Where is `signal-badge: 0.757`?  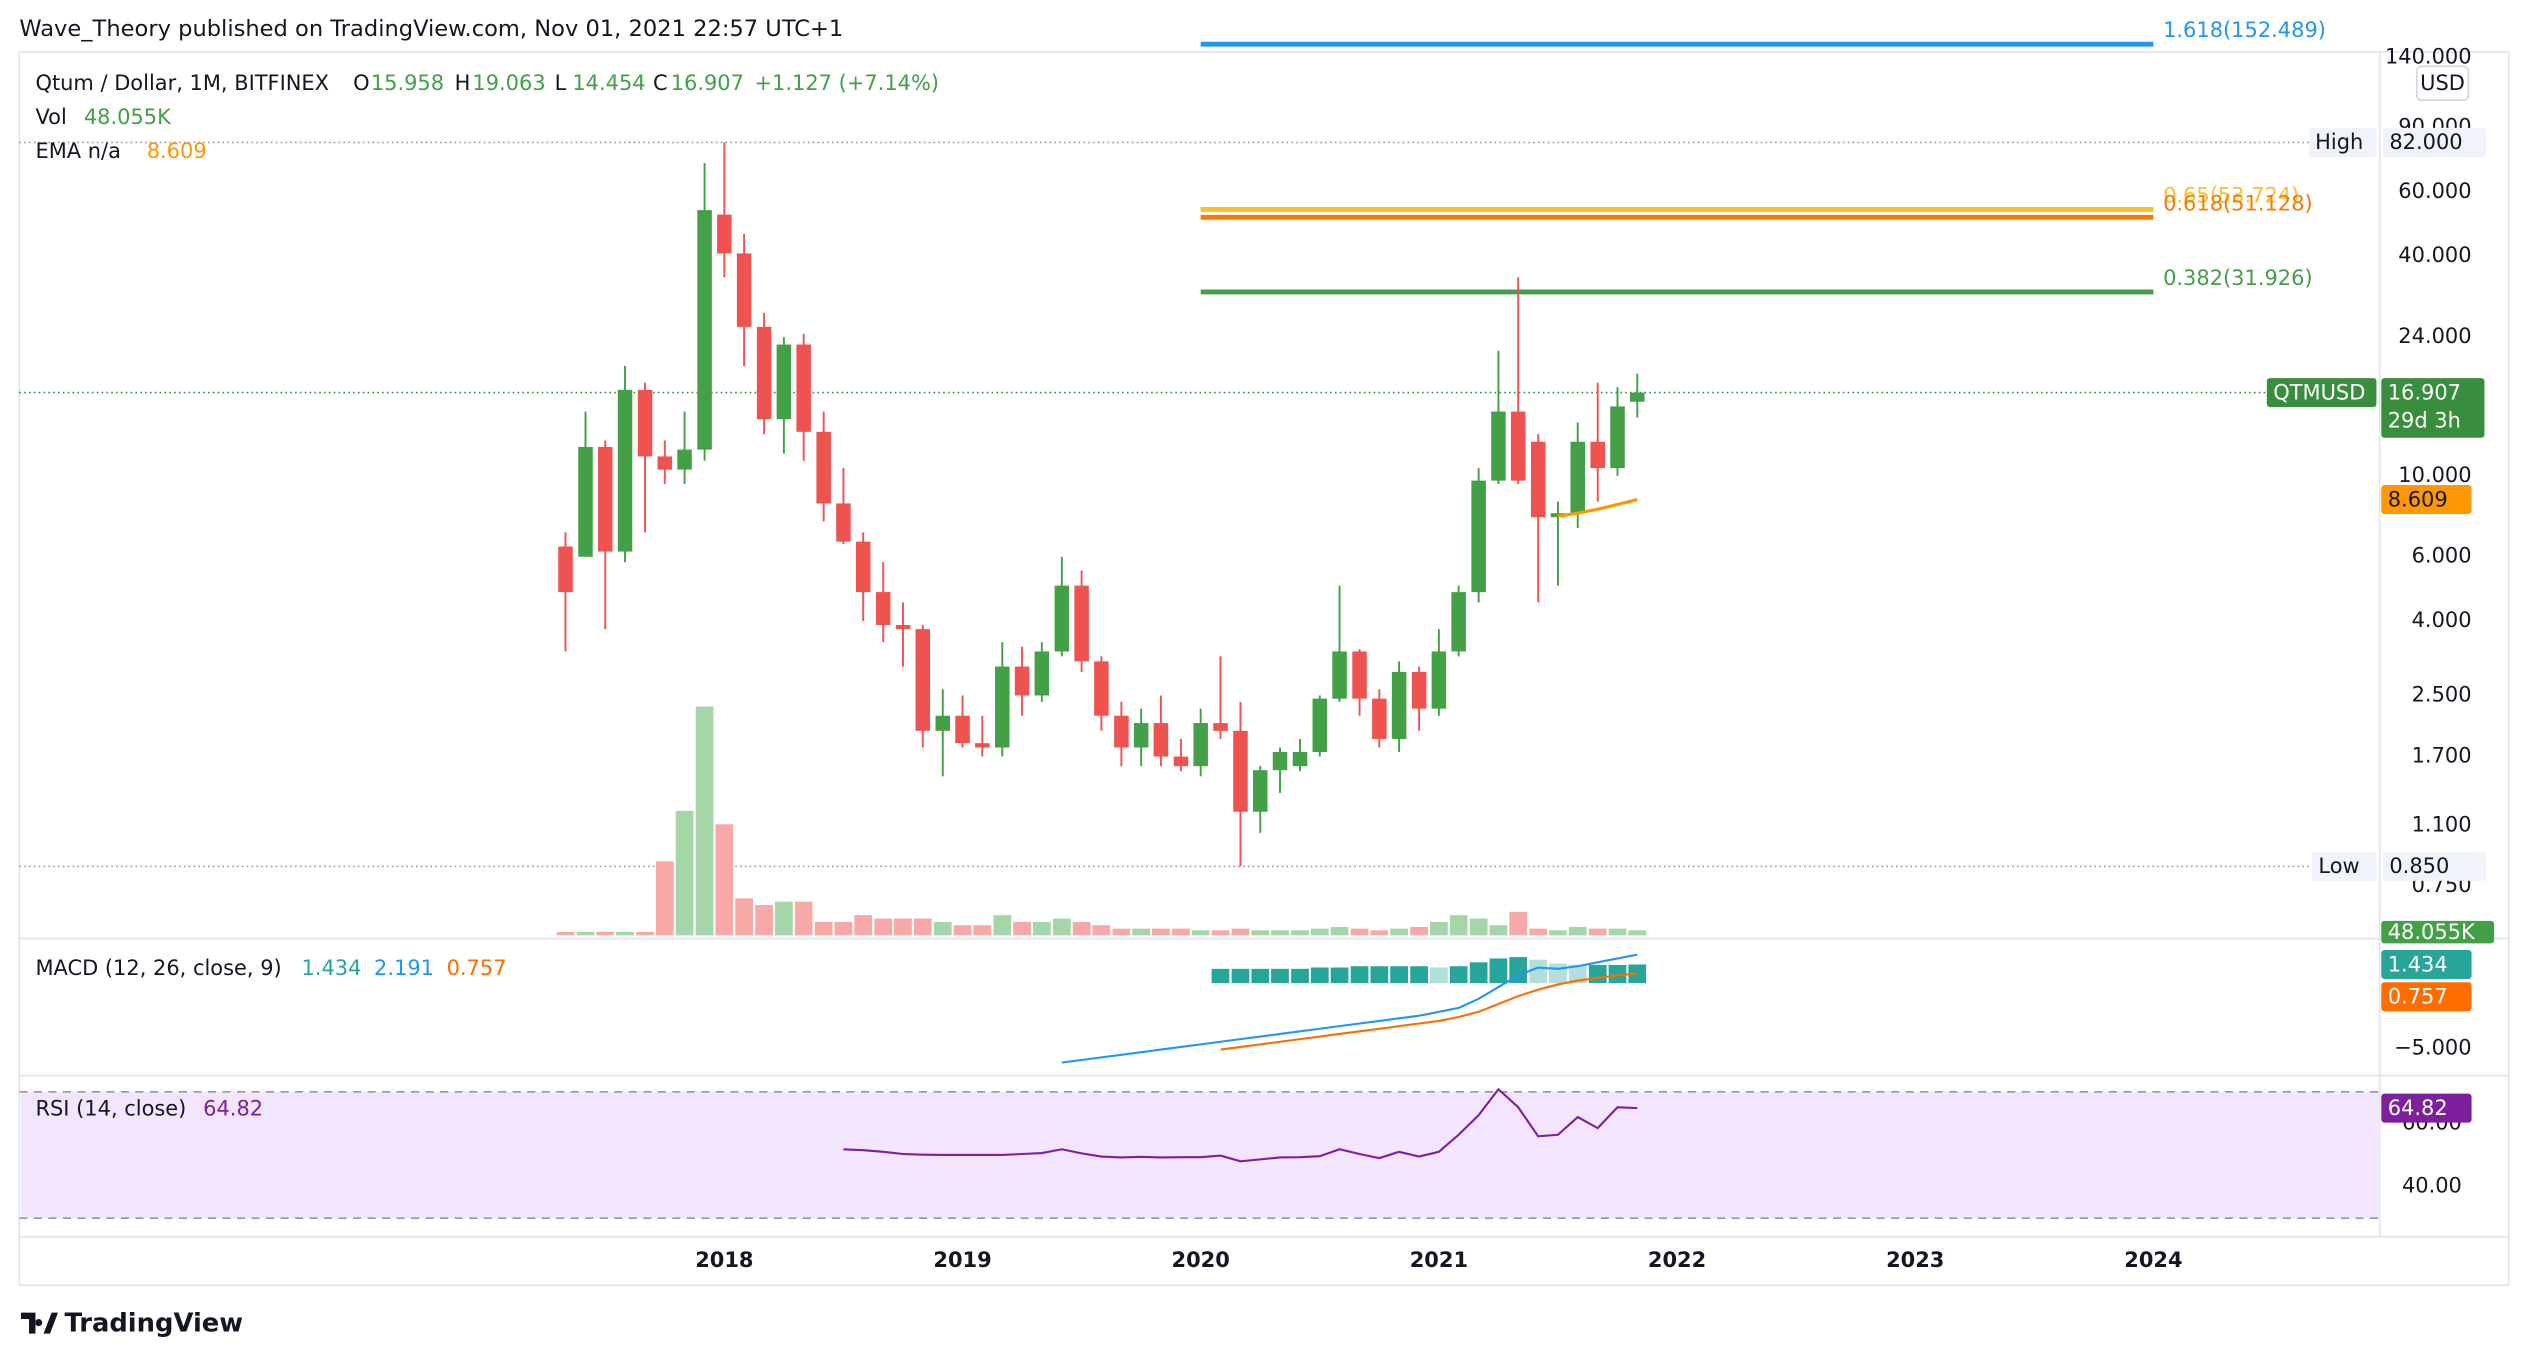
signal-badge: 0.757 is located at coordinates (2418, 997).